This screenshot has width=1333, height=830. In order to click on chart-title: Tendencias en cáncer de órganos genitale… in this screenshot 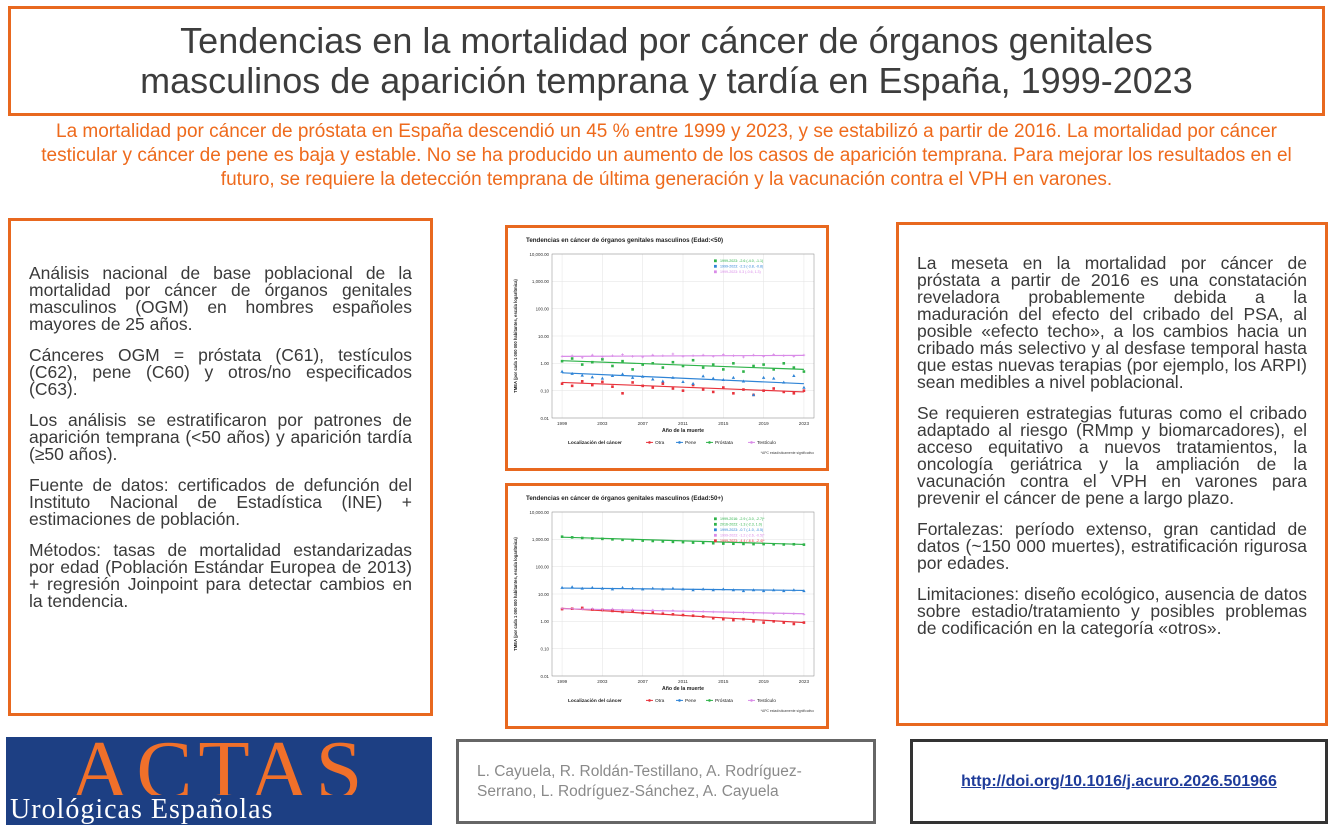, I will do `click(624, 240)`.